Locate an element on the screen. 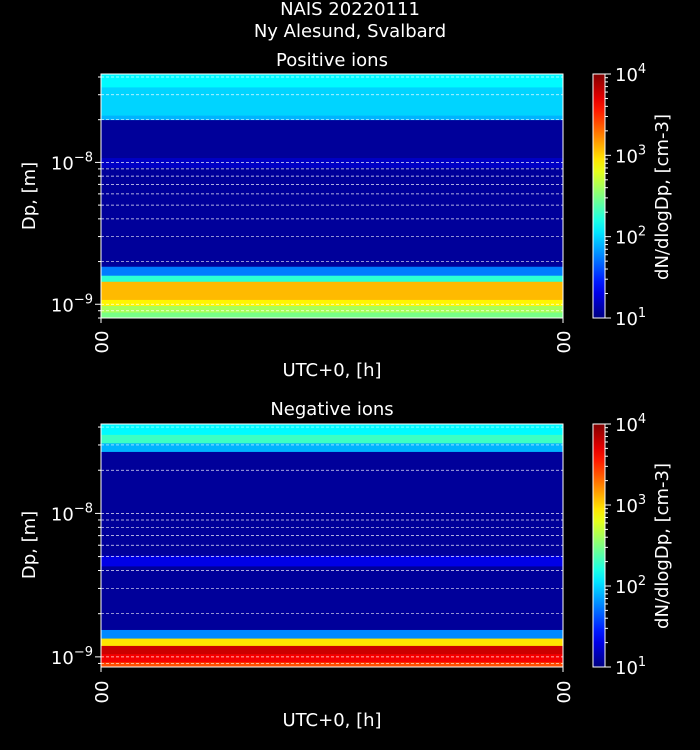 This screenshot has width=700, height=750. panel-title: Positive ions is located at coordinates (332, 60).